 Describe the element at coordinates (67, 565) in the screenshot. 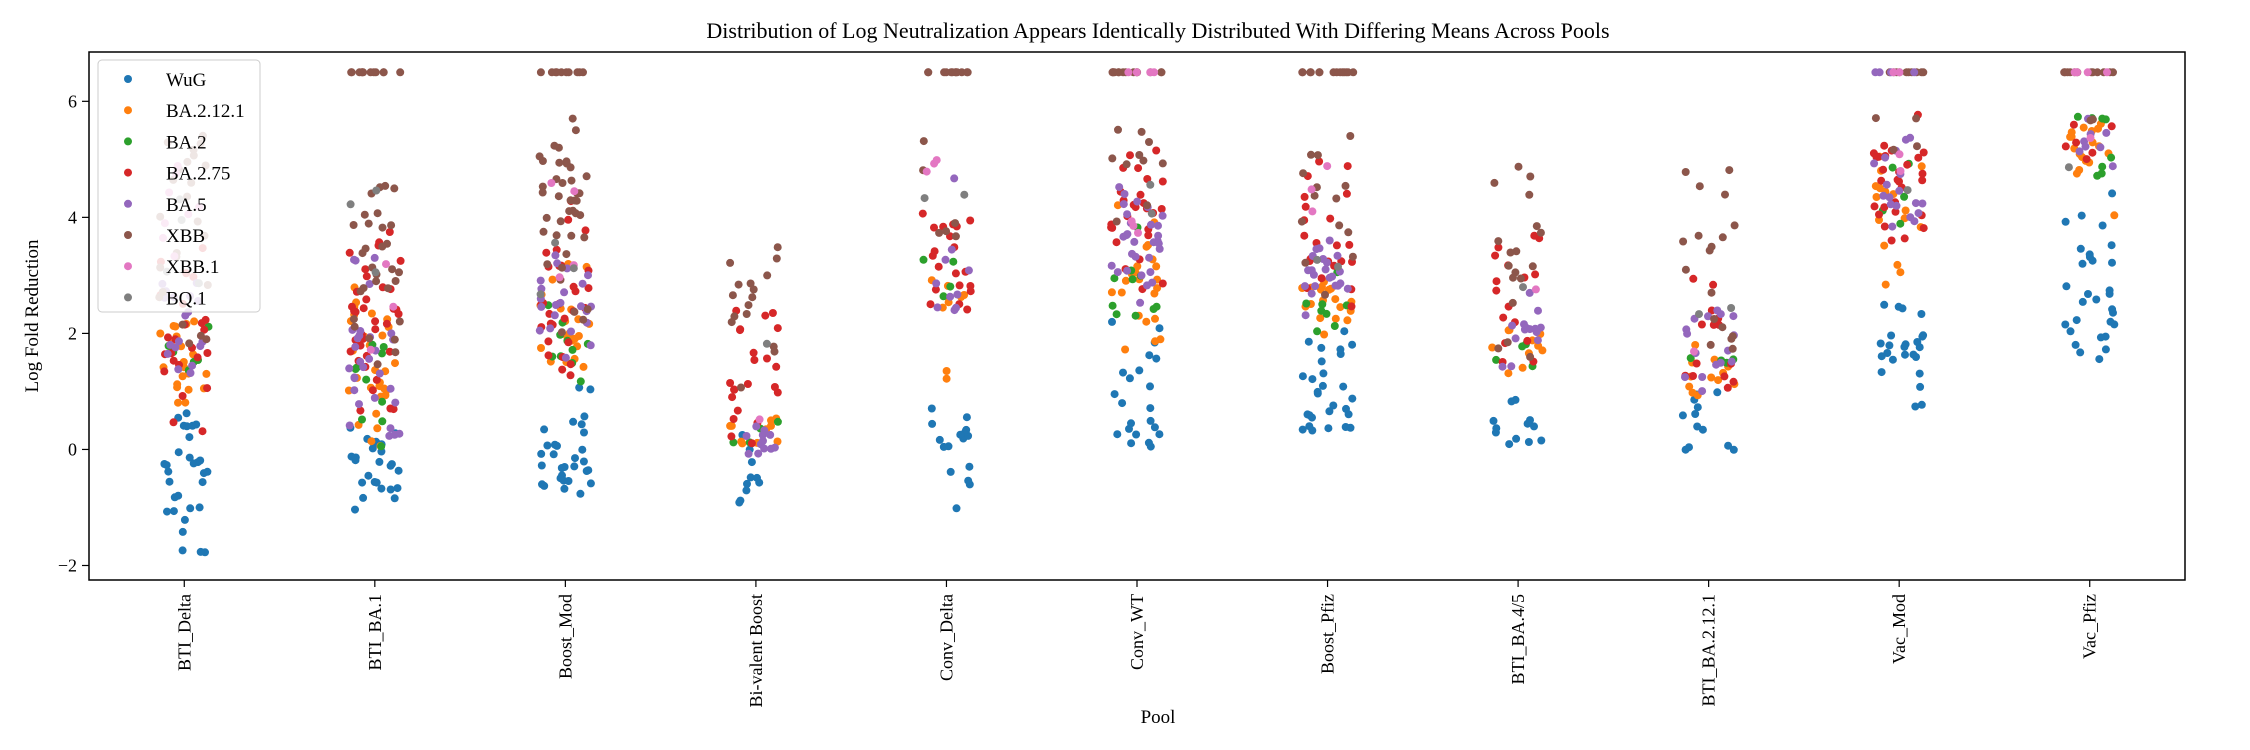

I see `y-tick-label: −2` at that location.